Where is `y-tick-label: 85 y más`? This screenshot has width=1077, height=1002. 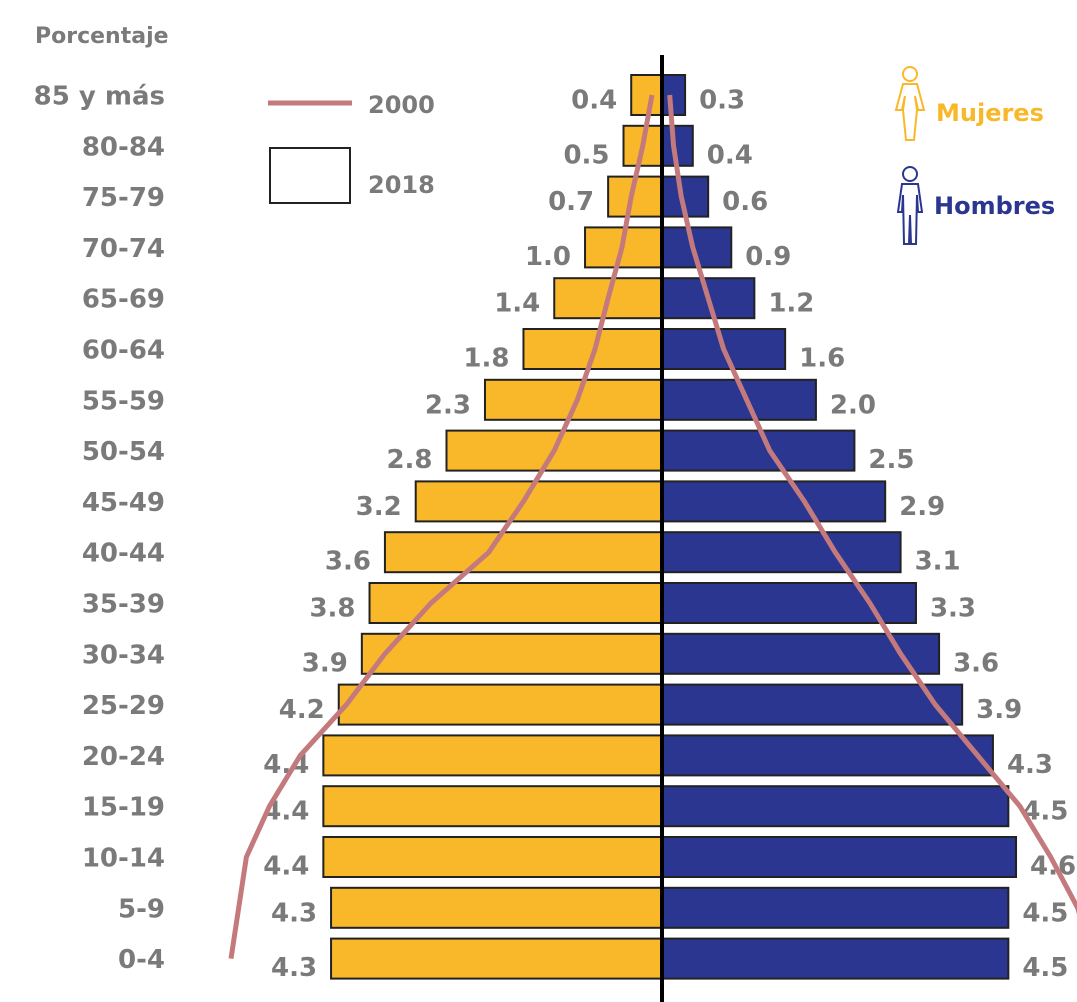
y-tick-label: 85 y más is located at coordinates (99, 97).